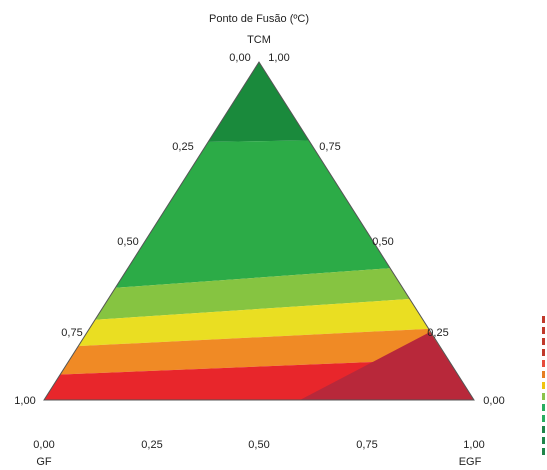 The height and width of the screenshot is (470, 547). Describe the element at coordinates (258, 445) in the screenshot. I see `bottom-edge-tick: 0,50` at that location.